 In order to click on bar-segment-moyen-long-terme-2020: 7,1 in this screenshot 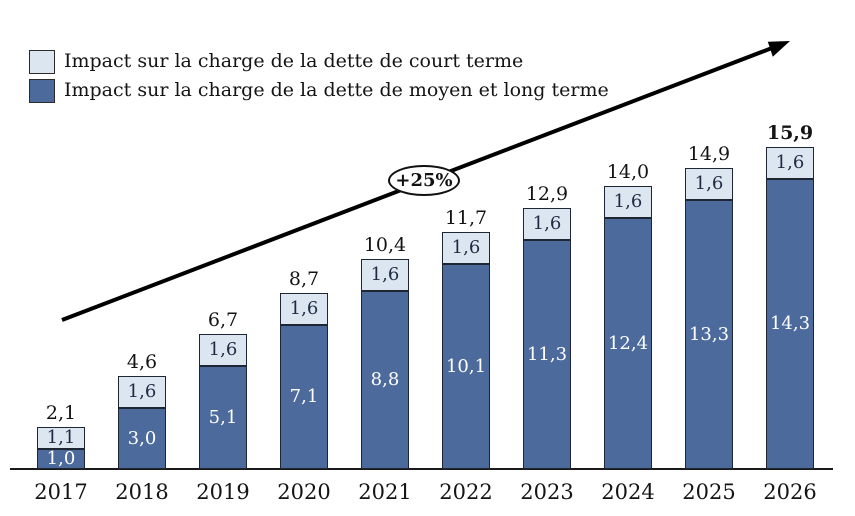, I will do `click(304, 397)`.